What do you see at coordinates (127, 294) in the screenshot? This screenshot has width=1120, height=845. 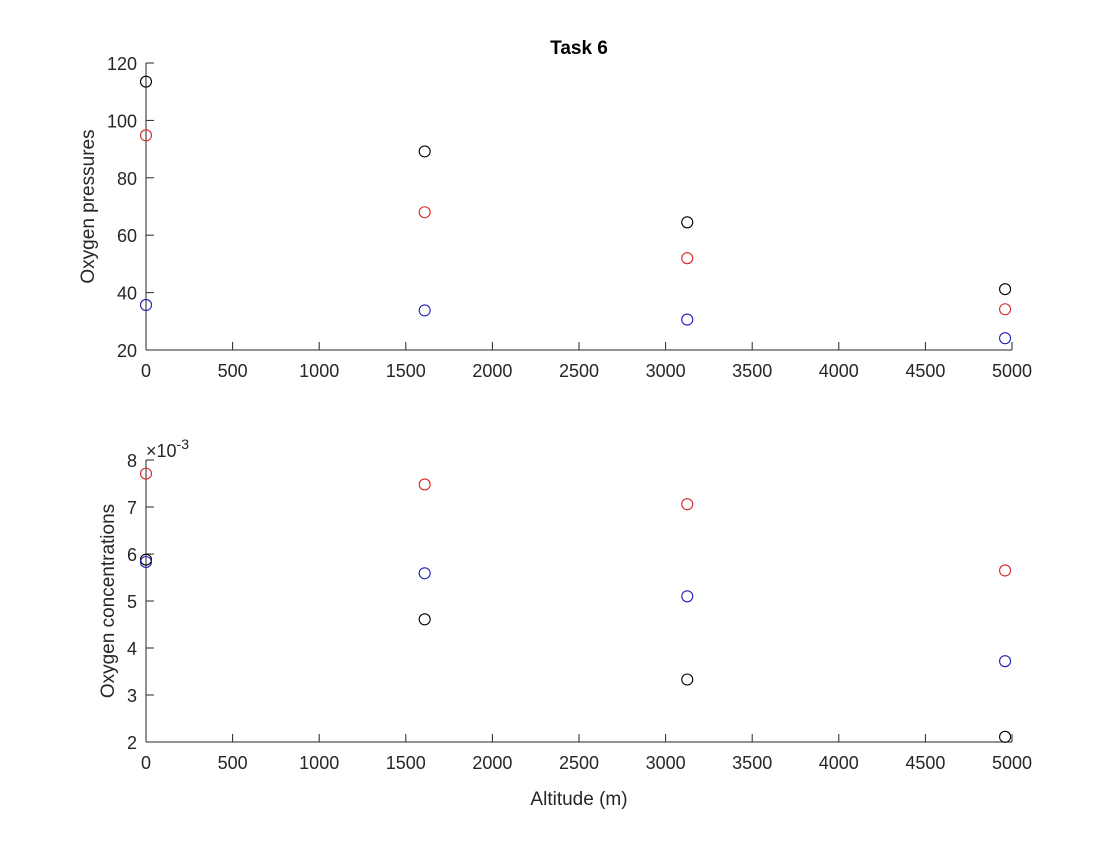 I see `y-tick-label: 40` at bounding box center [127, 294].